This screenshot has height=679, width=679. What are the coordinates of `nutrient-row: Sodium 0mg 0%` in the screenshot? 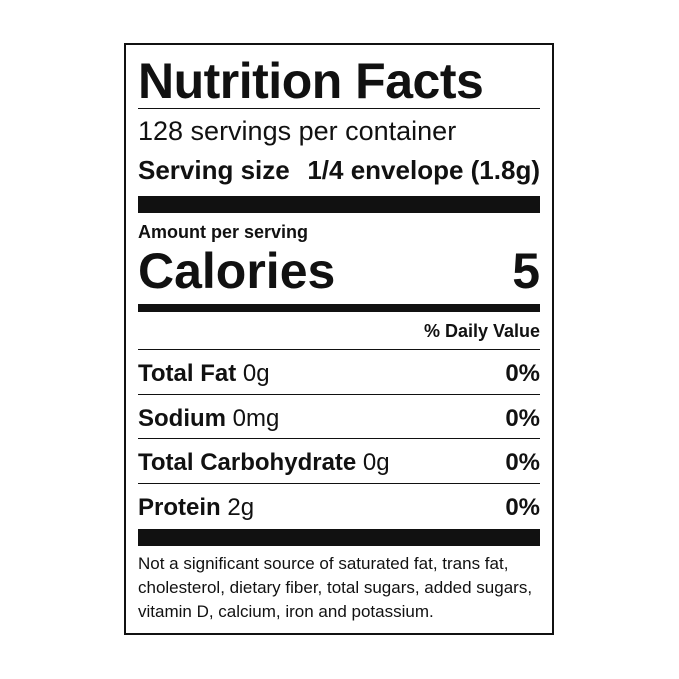 It's located at (339, 419).